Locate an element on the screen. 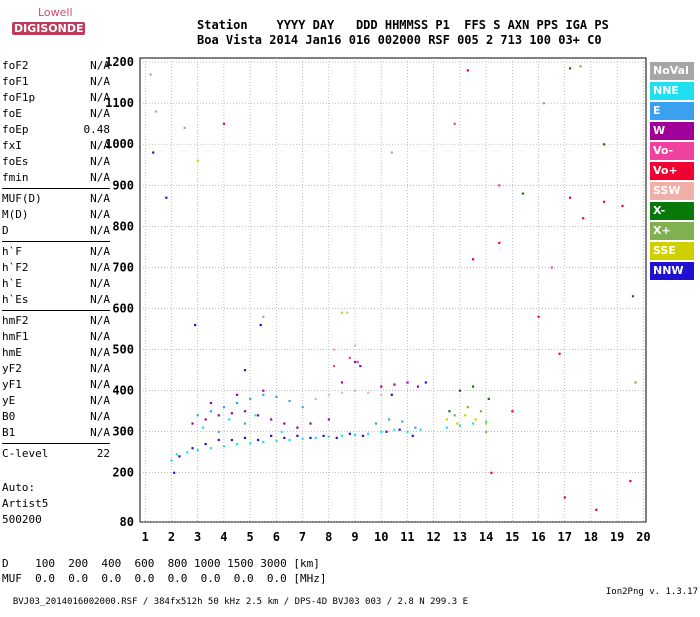 The image size is (700, 617). lowell-digisonde-logo: Lowell DIGISONDE is located at coordinates (44, 23).